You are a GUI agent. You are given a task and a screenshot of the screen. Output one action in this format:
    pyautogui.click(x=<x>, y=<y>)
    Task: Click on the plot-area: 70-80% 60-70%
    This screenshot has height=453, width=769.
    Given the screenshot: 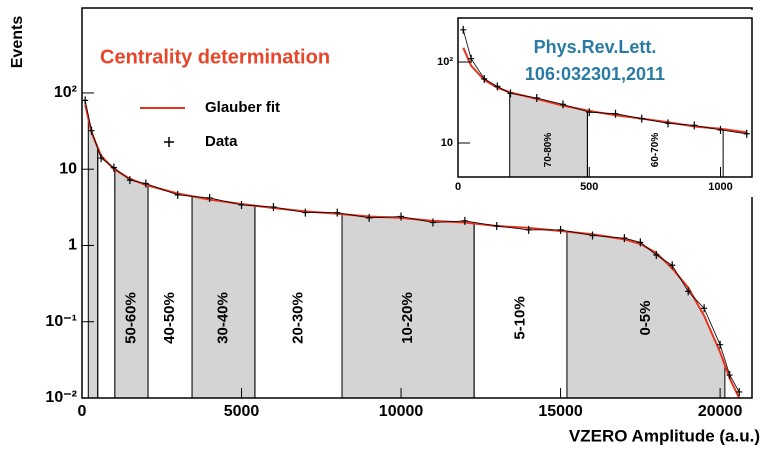 What is the action you would take?
    pyautogui.click(x=605, y=101)
    